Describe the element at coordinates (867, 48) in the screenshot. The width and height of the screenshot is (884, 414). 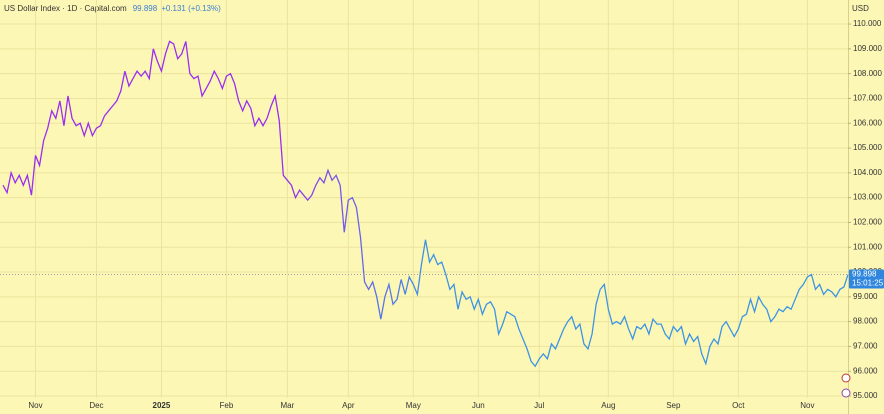
I see `y-tick-label: 109.000` at that location.